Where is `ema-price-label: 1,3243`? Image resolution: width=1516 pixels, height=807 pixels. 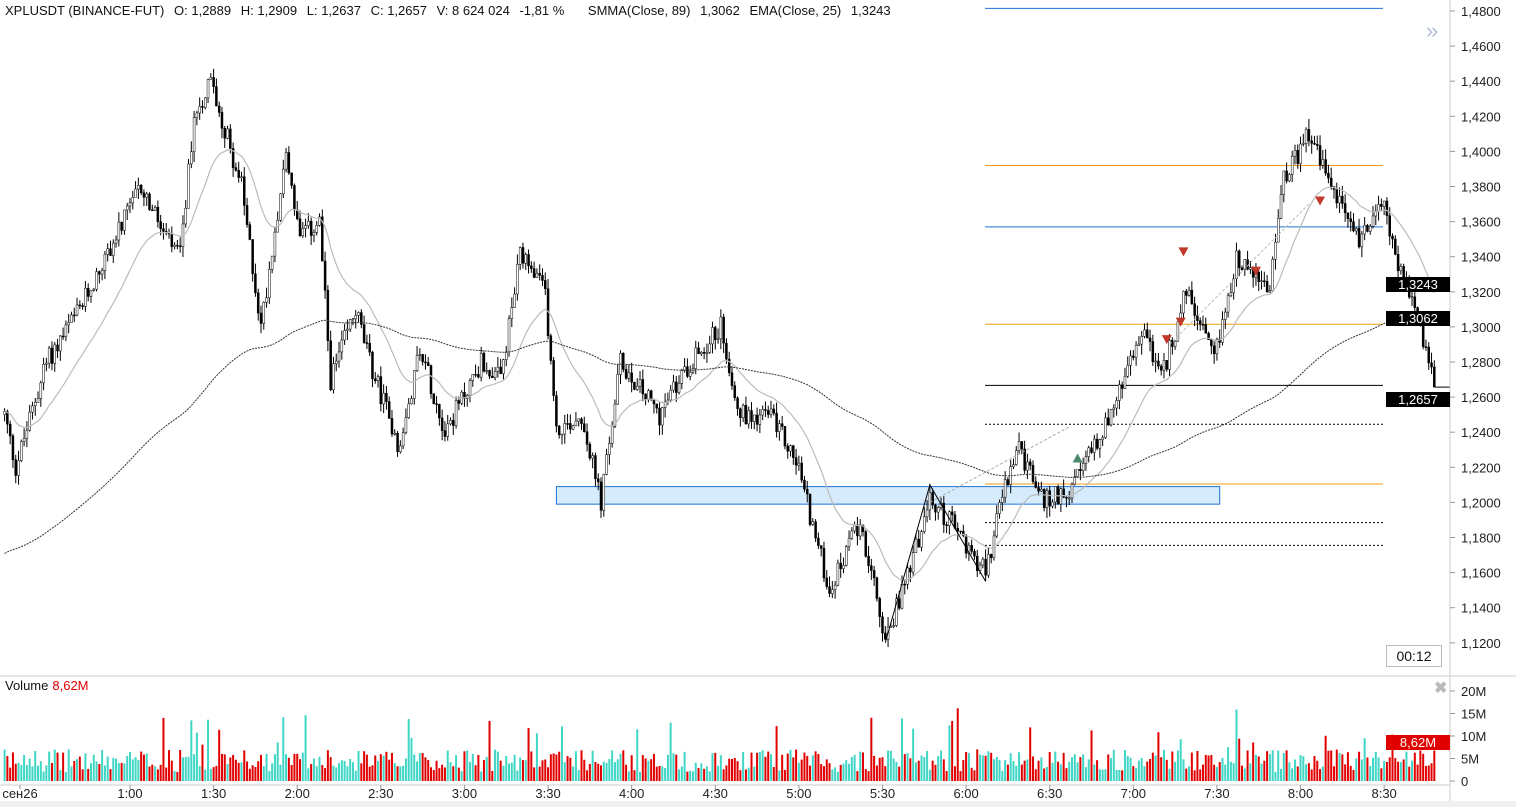 ema-price-label: 1,3243 is located at coordinates (1418, 284).